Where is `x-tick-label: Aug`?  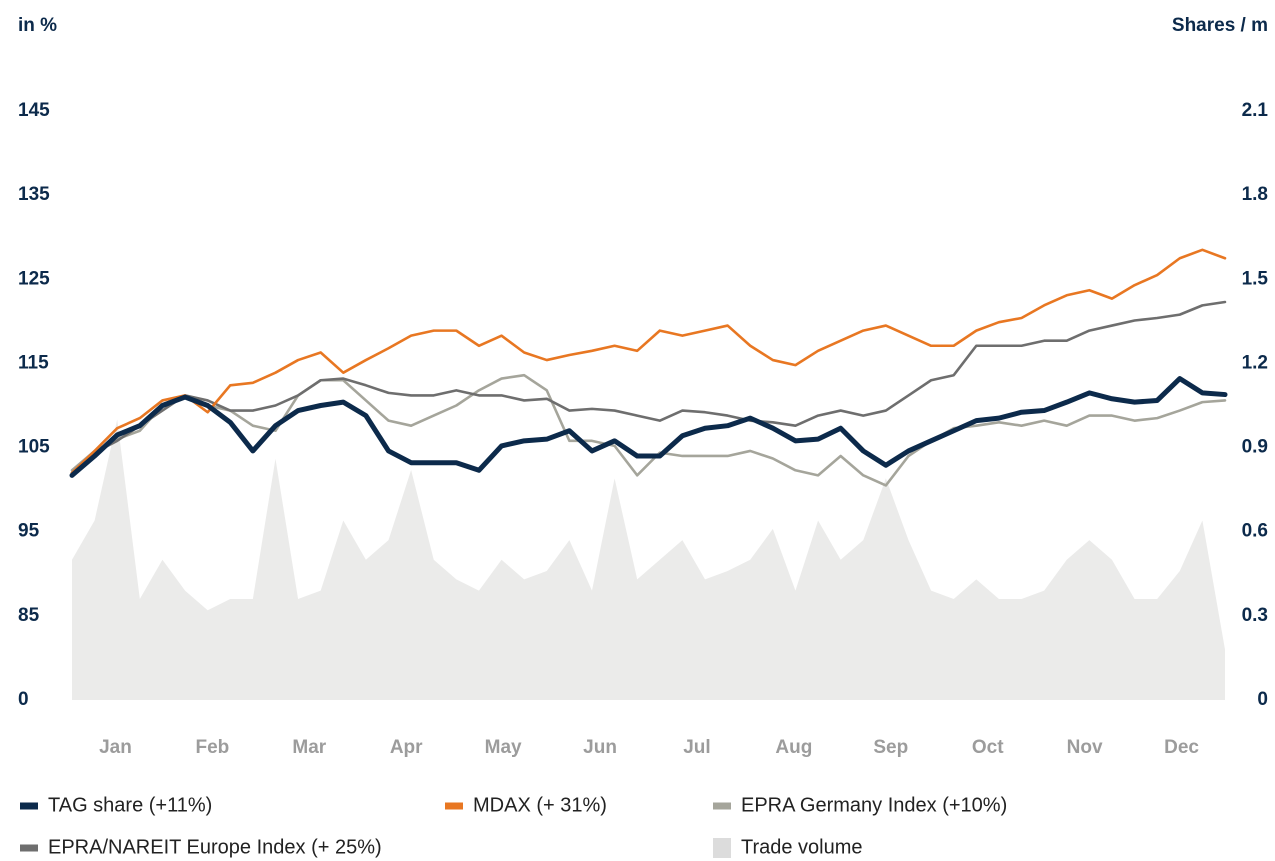
x-tick-label: Aug is located at coordinates (793, 747).